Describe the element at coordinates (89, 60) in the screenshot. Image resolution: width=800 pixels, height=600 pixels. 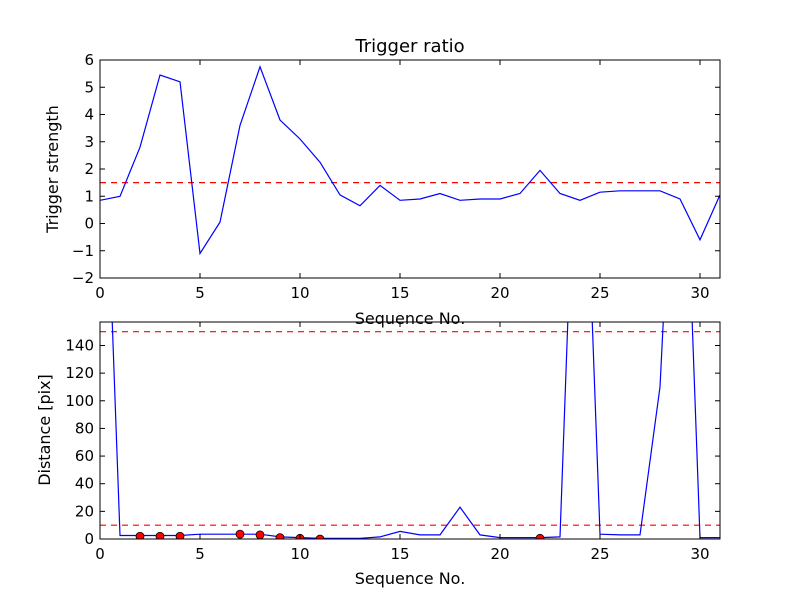
I see `y-tick-label: 6` at that location.